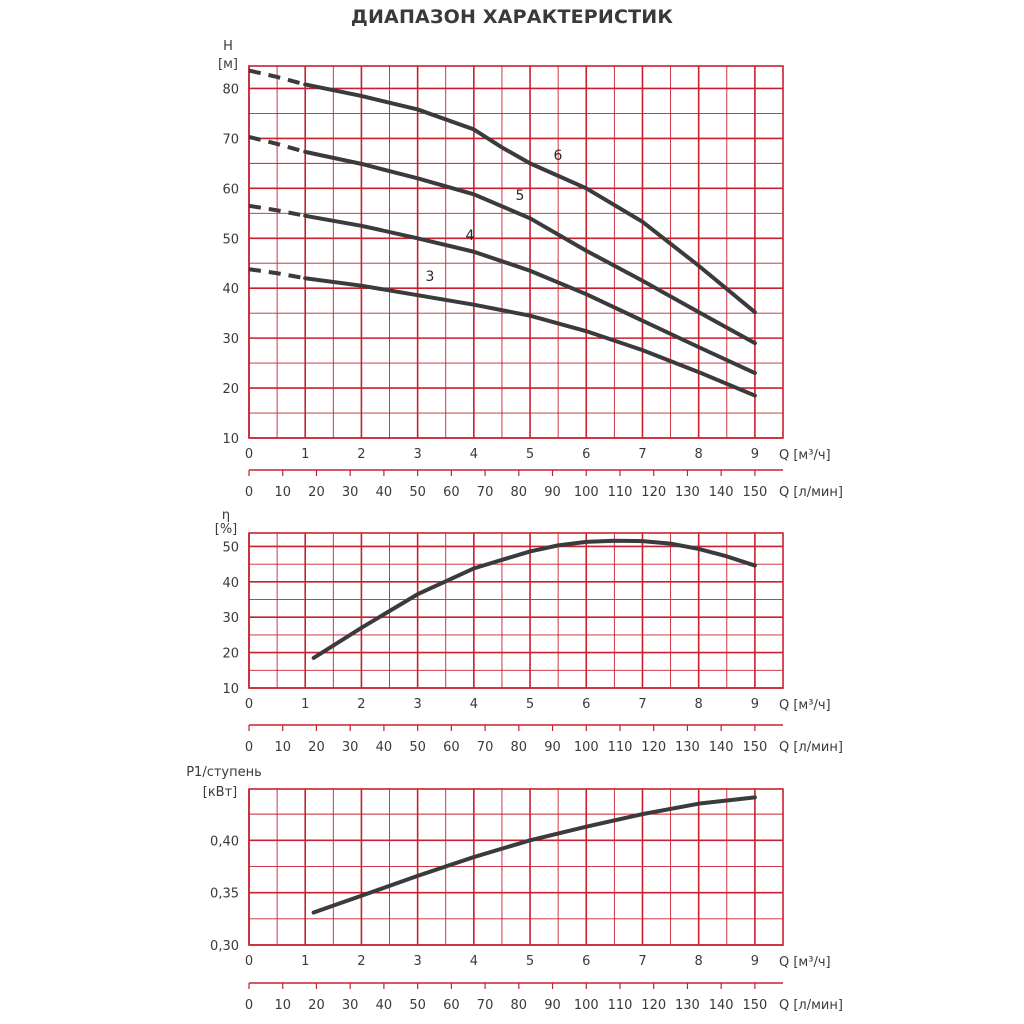 This screenshot has width=1024, height=1024. What do you see at coordinates (228, 46) in the screenshot?
I see `y-axis-label: H` at bounding box center [228, 46].